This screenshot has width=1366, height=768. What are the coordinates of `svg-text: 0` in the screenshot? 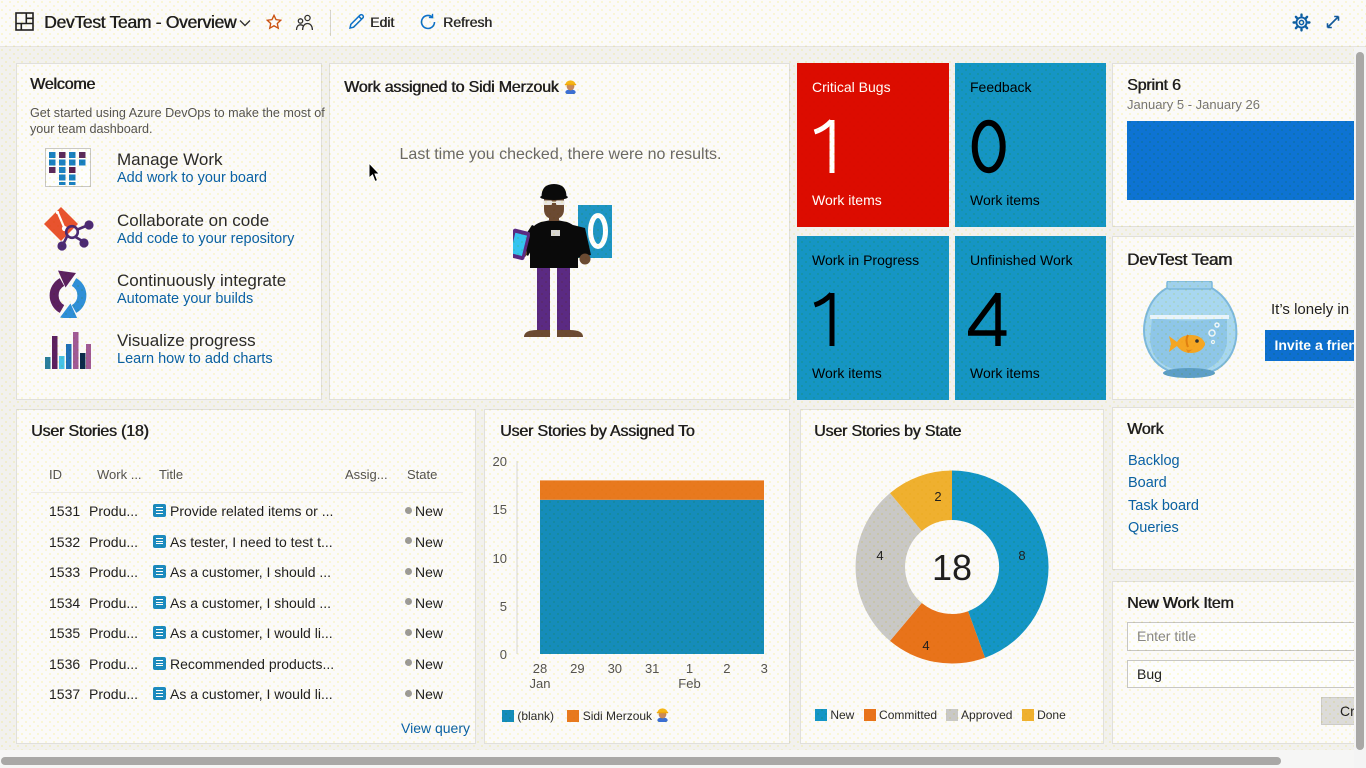 It's located at (503, 654).